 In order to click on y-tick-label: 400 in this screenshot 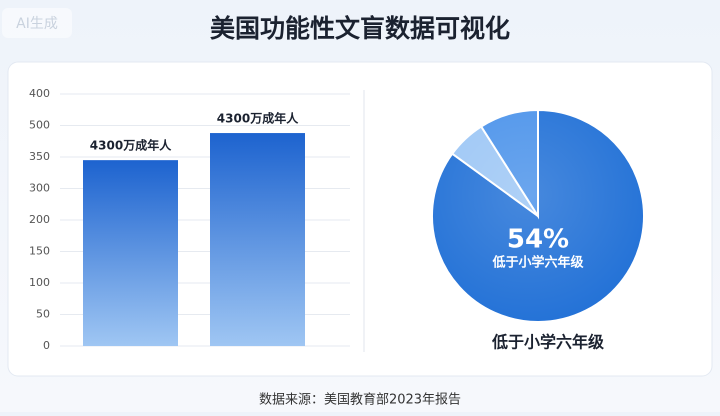, I will do `click(39, 93)`.